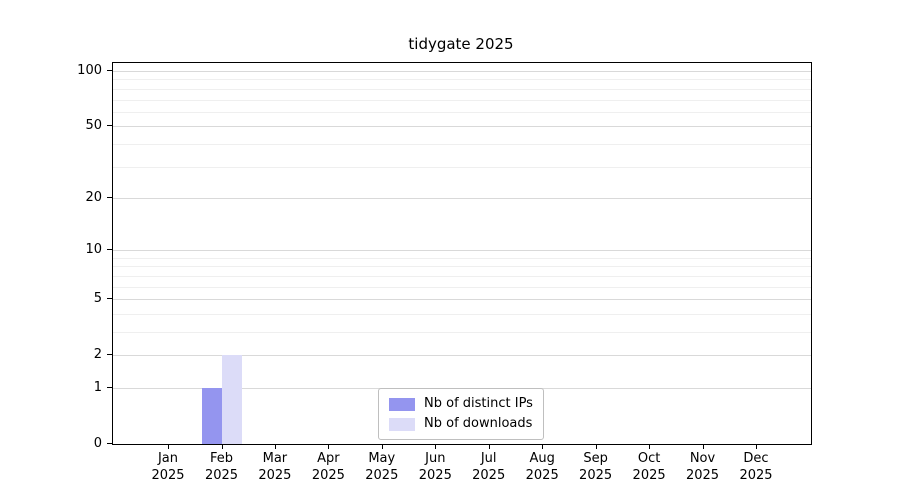  What do you see at coordinates (221, 467) in the screenshot?
I see `x-tick-label: Feb 2025` at bounding box center [221, 467].